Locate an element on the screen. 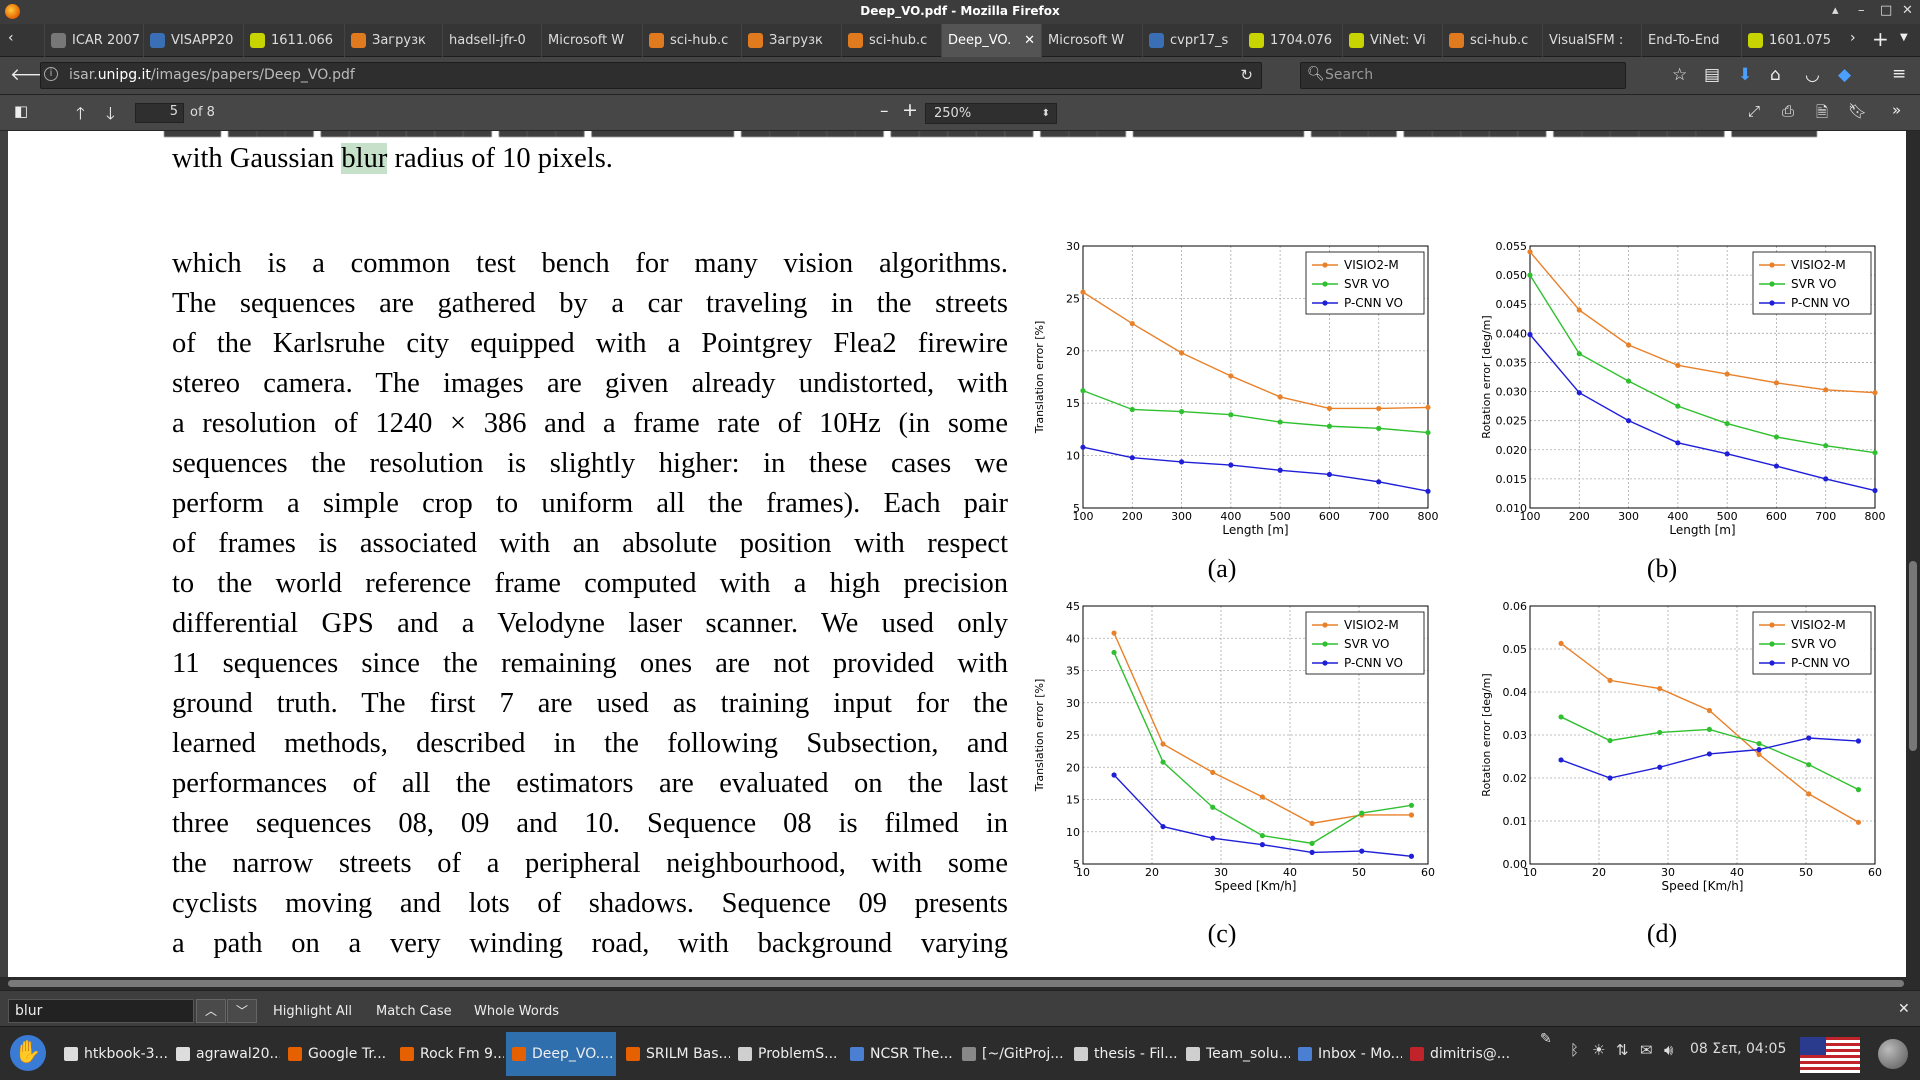 This screenshot has height=1080, width=1920. user-avatar is located at coordinates (1893, 1054).